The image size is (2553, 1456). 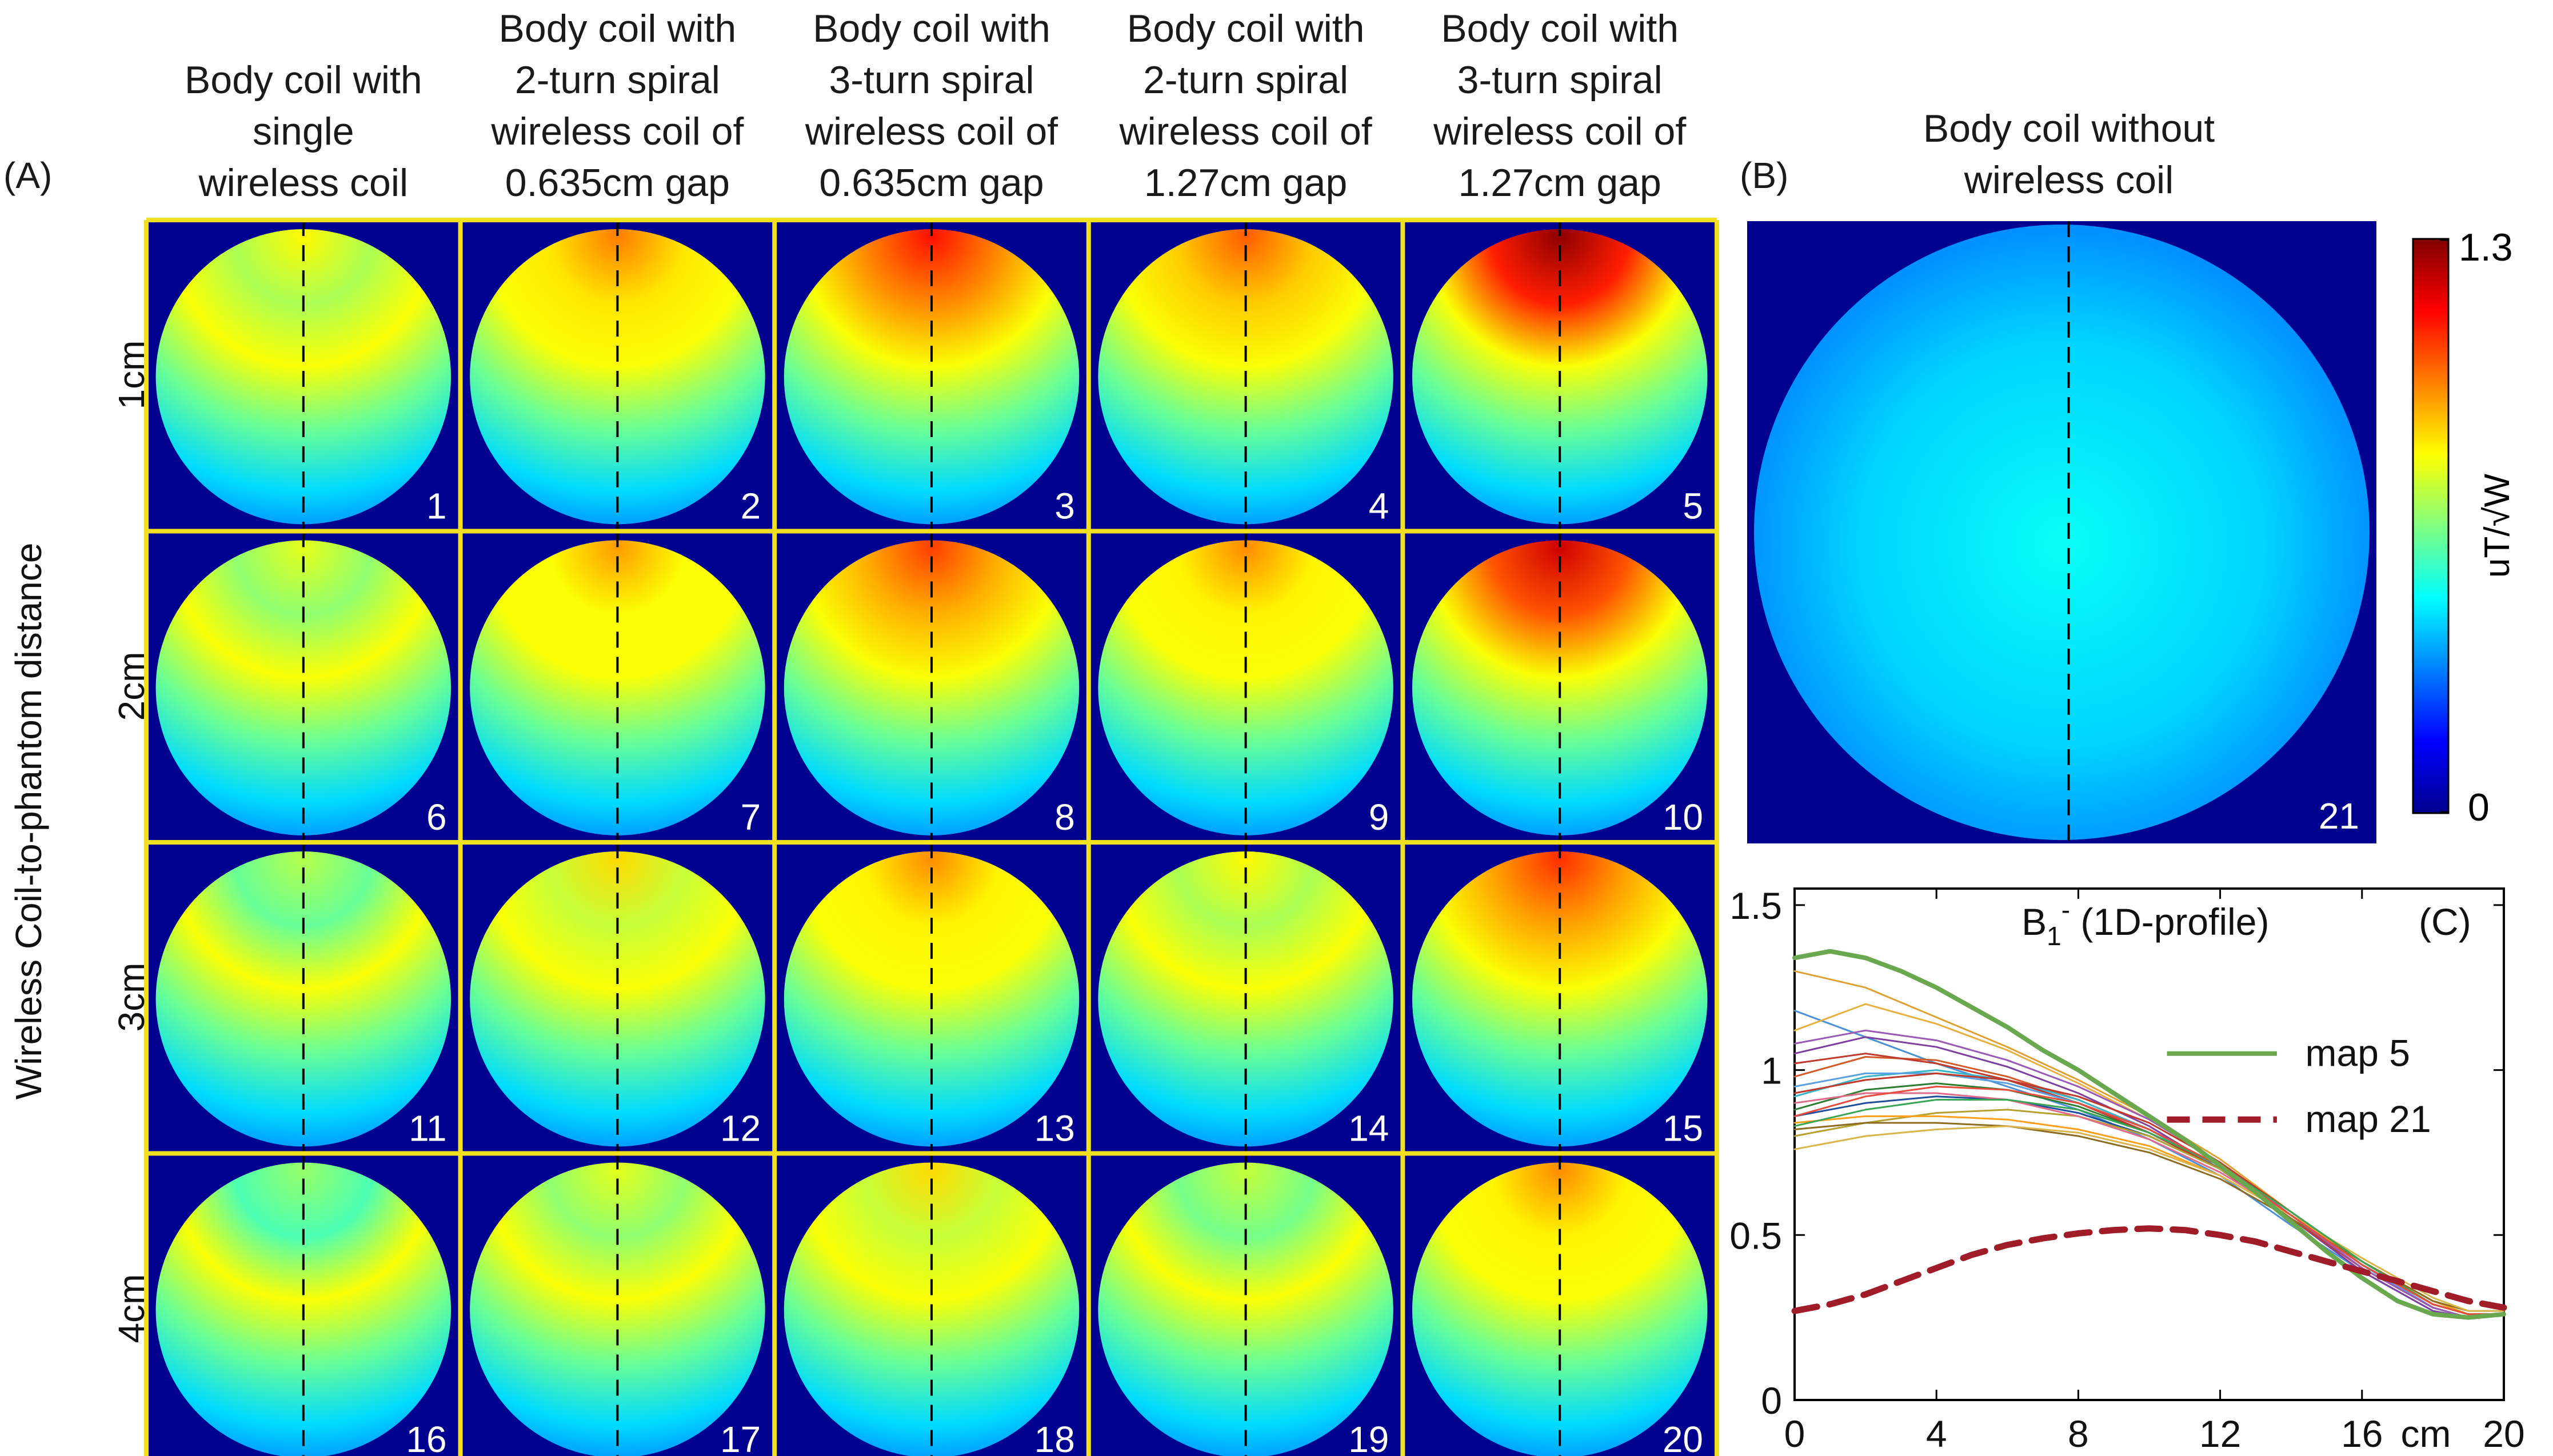 What do you see at coordinates (303, 1304) in the screenshot?
I see `field-map-16: 16` at bounding box center [303, 1304].